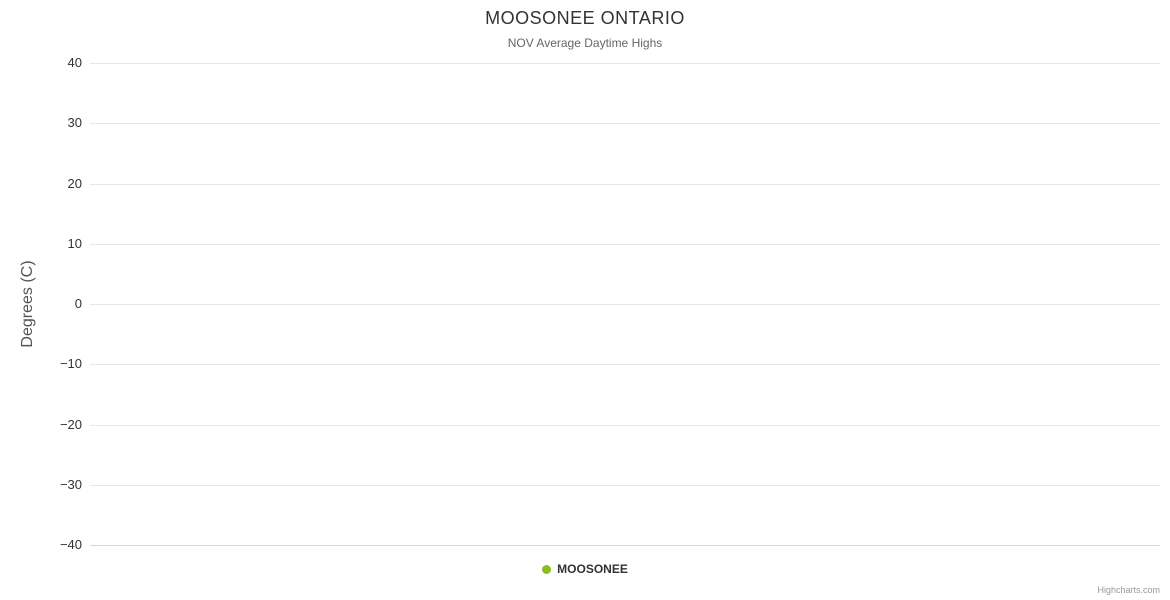 The width and height of the screenshot is (1170, 600). Describe the element at coordinates (70, 424) in the screenshot. I see `y-axis-tick-label: −20` at that location.